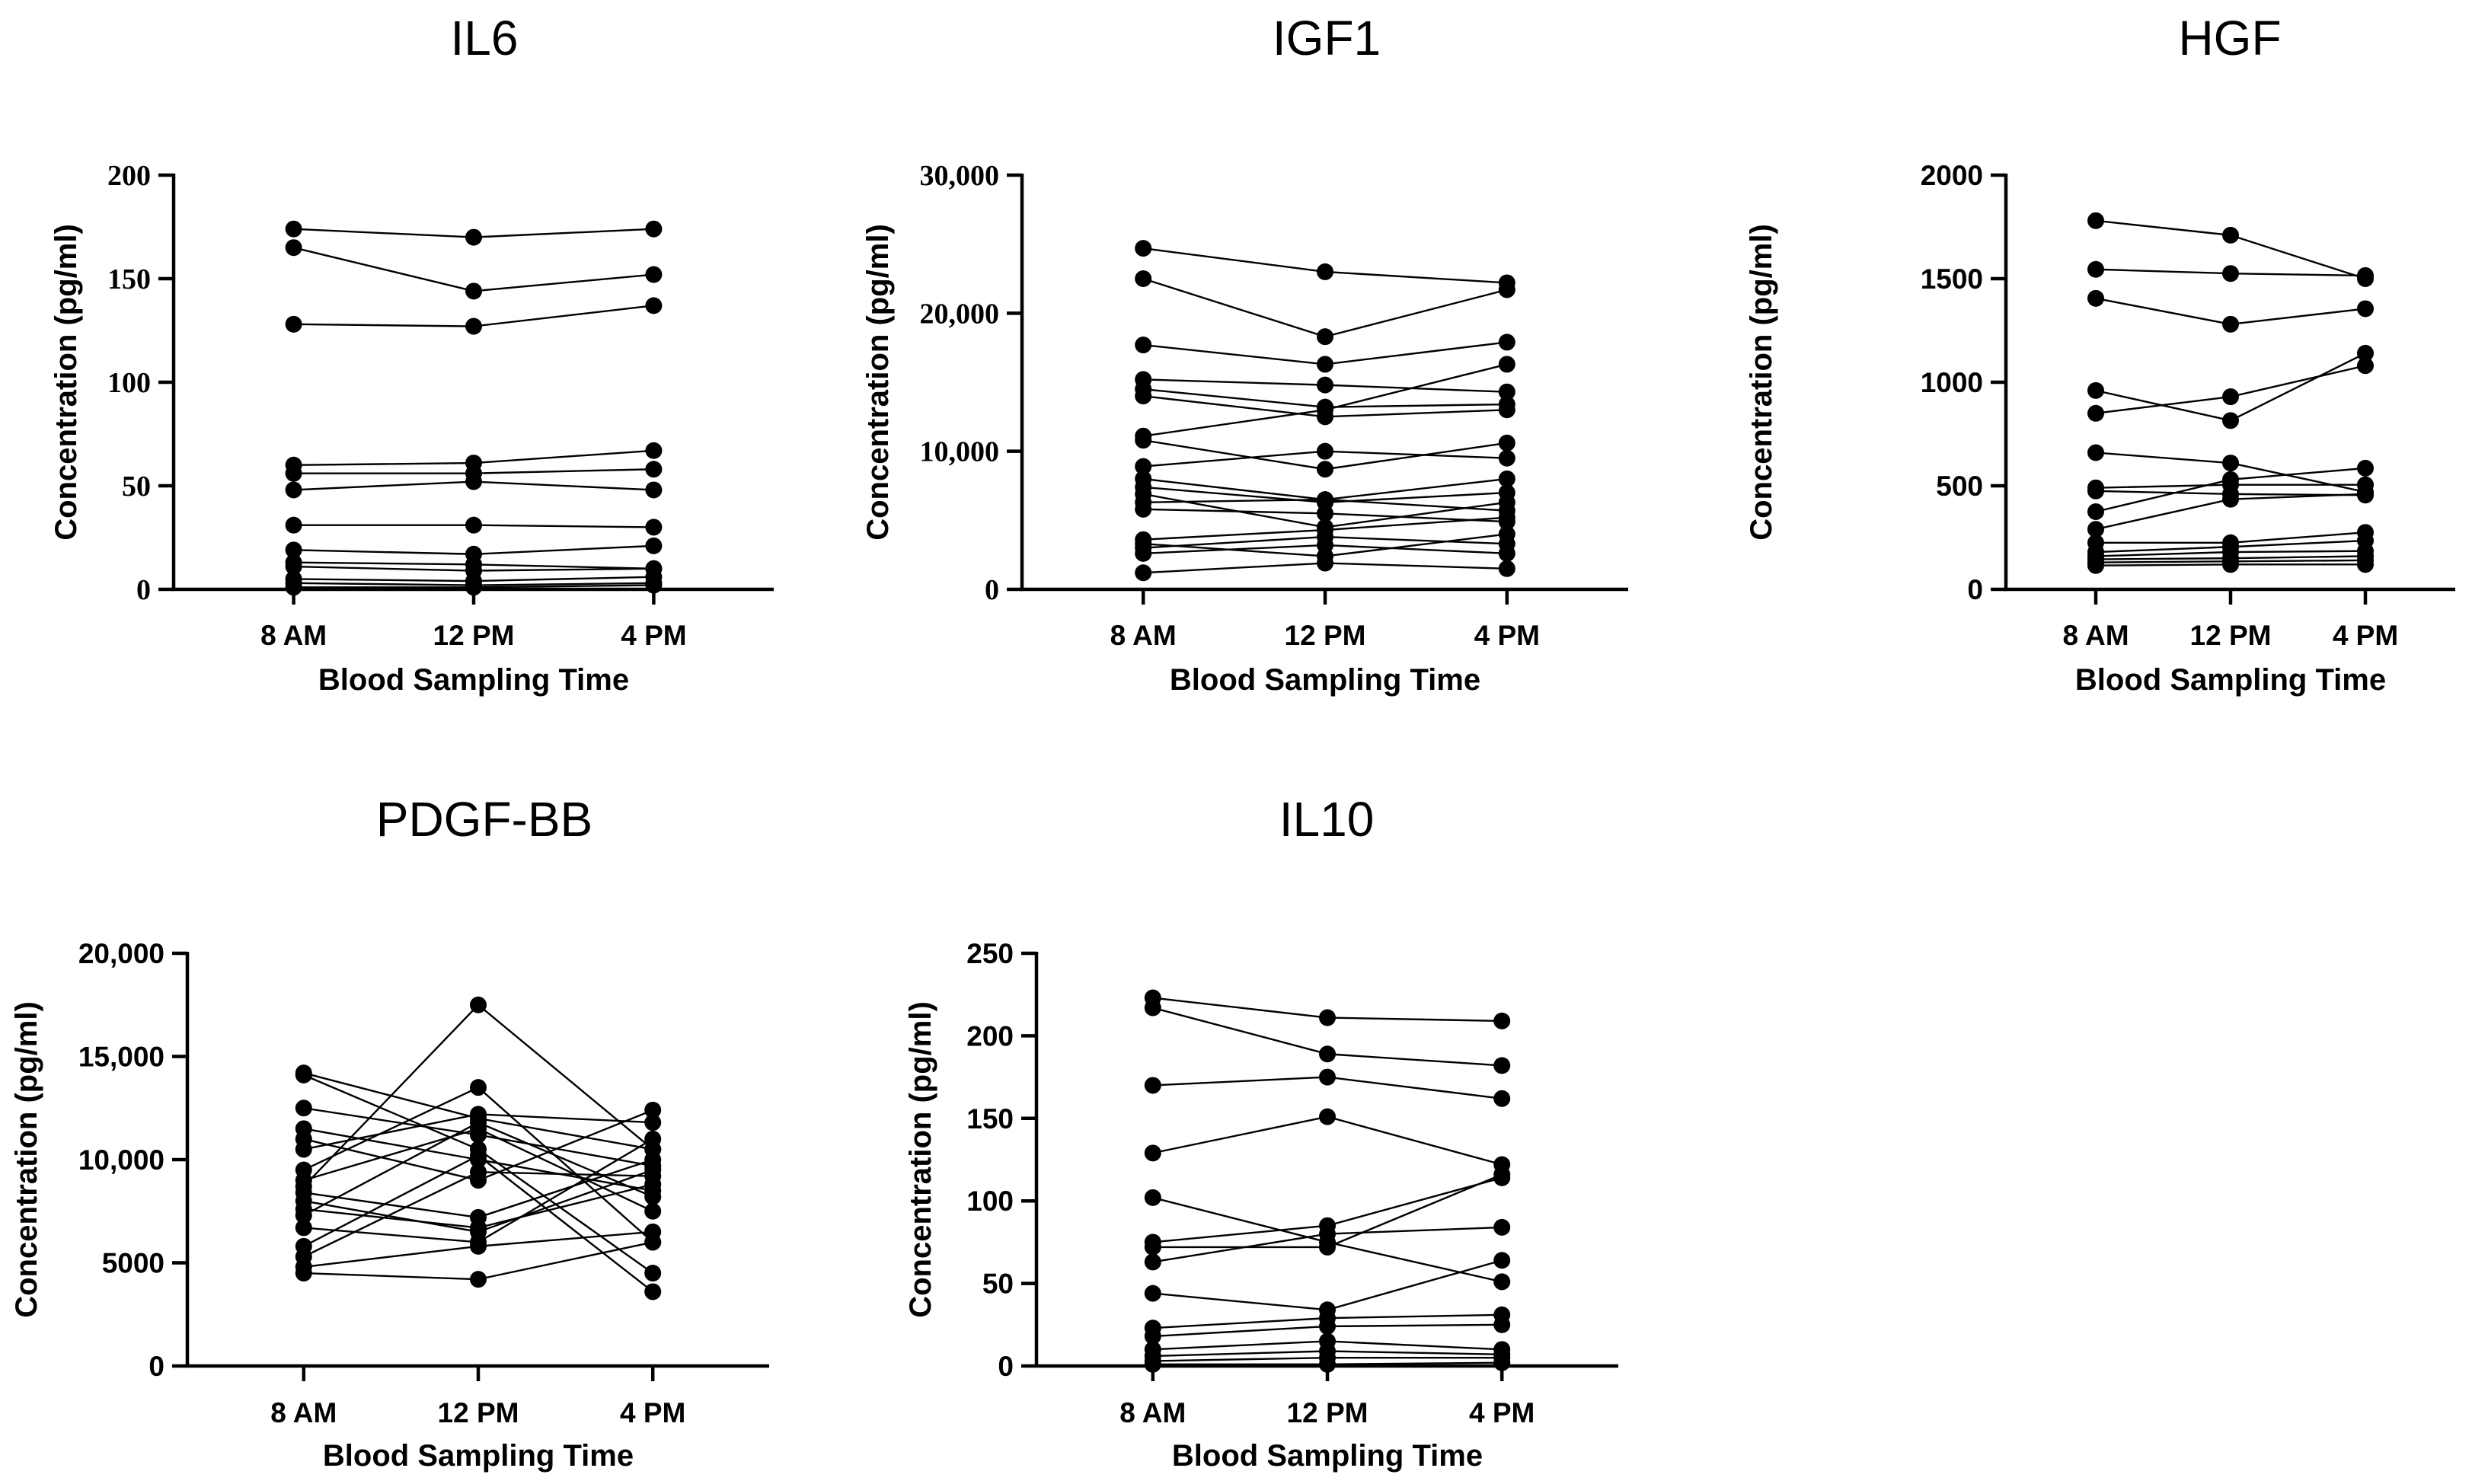  What do you see at coordinates (1327, 819) in the screenshot?
I see `chart-title: IL10` at bounding box center [1327, 819].